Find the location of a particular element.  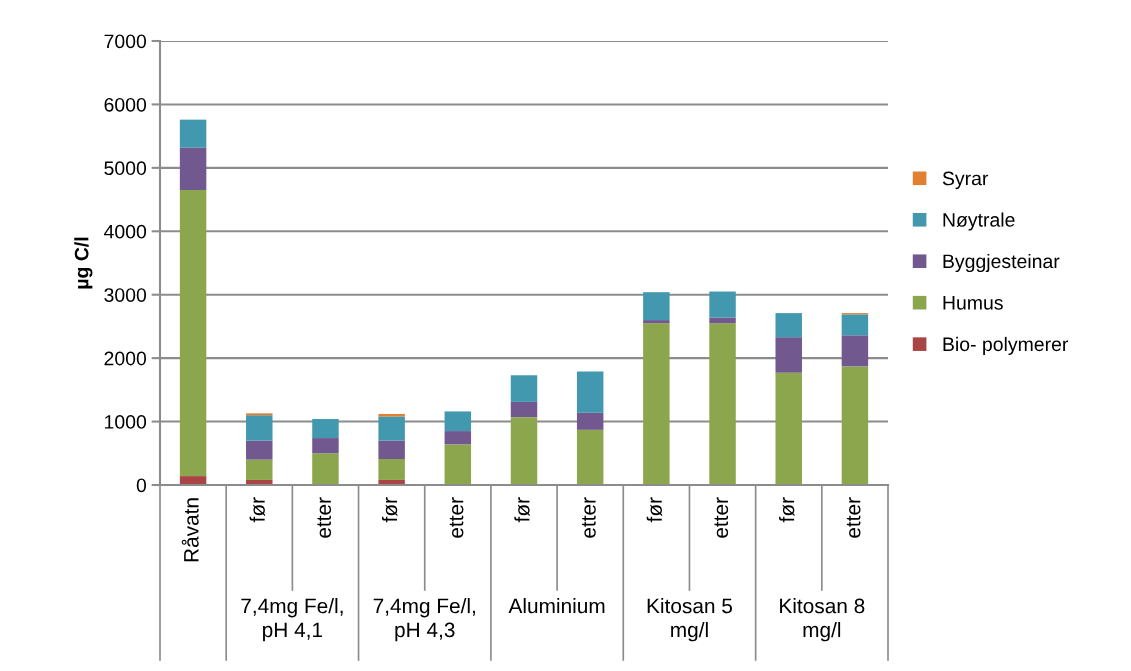

text: Aluminium is located at coordinates (556, 606).